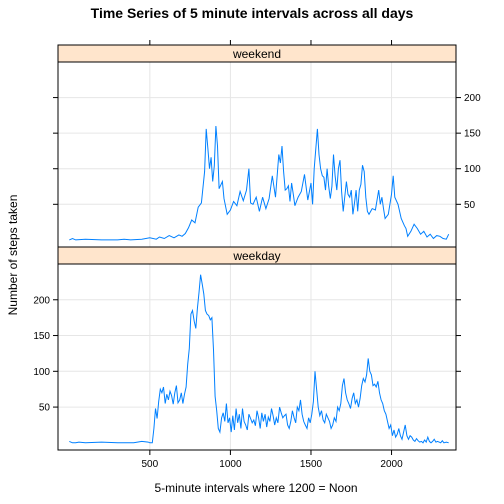  Describe the element at coordinates (13, 255) in the screenshot. I see `y-axis-label: Number of steps taken` at that location.